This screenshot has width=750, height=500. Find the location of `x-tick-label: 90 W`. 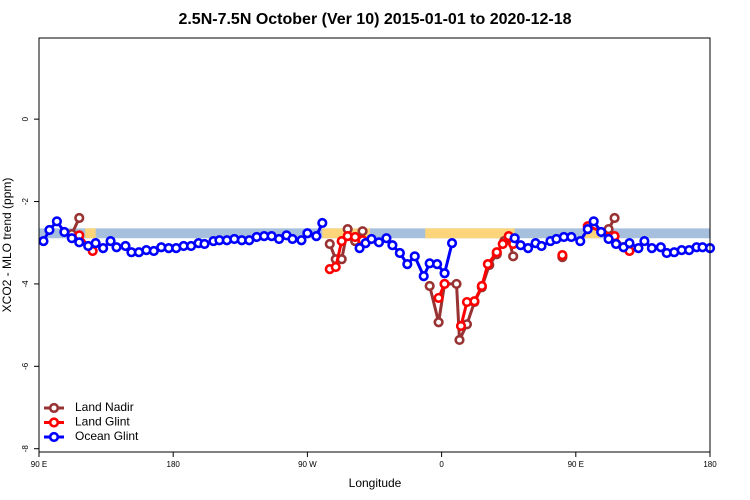

x-tick-label: 90 W is located at coordinates (307, 464).